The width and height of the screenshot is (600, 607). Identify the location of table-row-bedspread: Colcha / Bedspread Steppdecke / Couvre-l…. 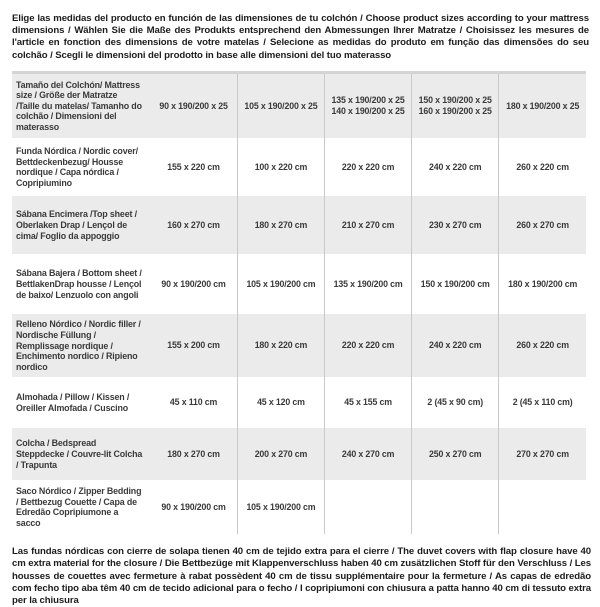
(299, 454).